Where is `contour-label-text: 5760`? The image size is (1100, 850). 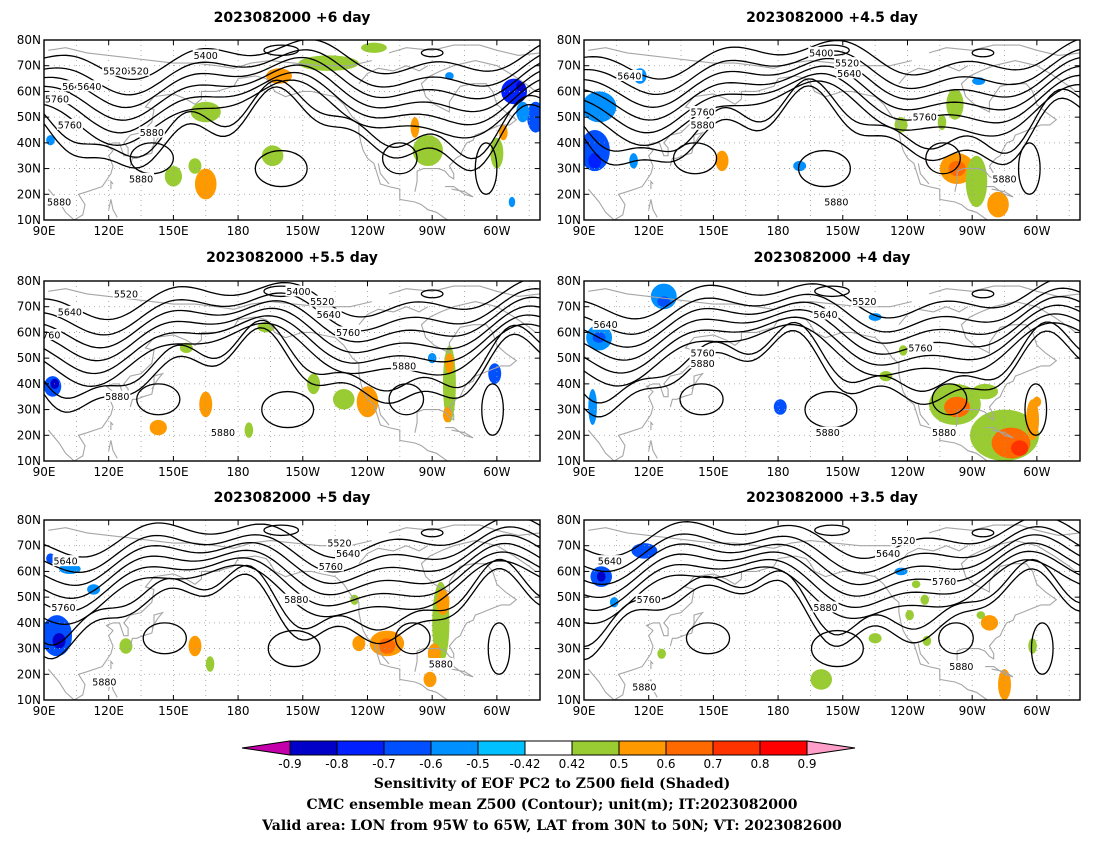 contour-label-text: 5760 is located at coordinates (925, 118).